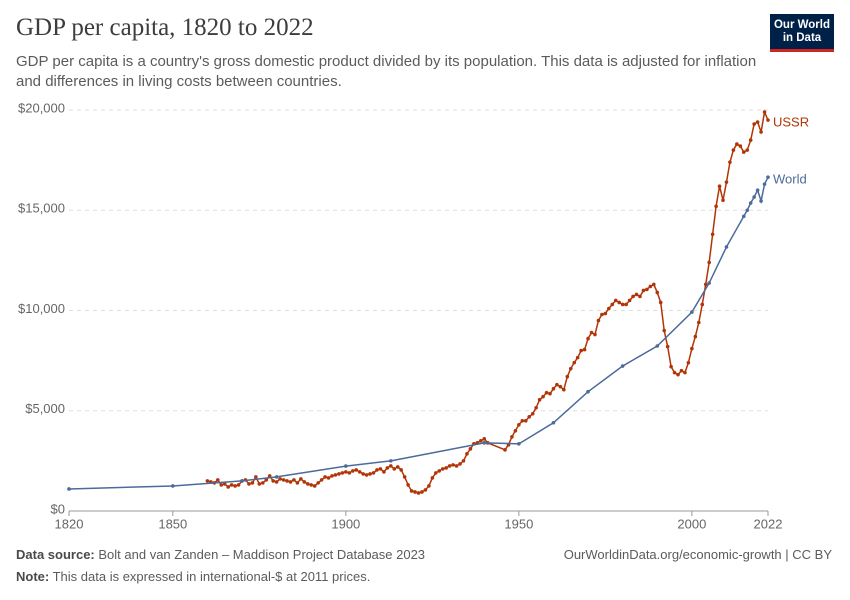 The height and width of the screenshot is (600, 850). What do you see at coordinates (58, 508) in the screenshot?
I see `y-tick-label: $0` at bounding box center [58, 508].